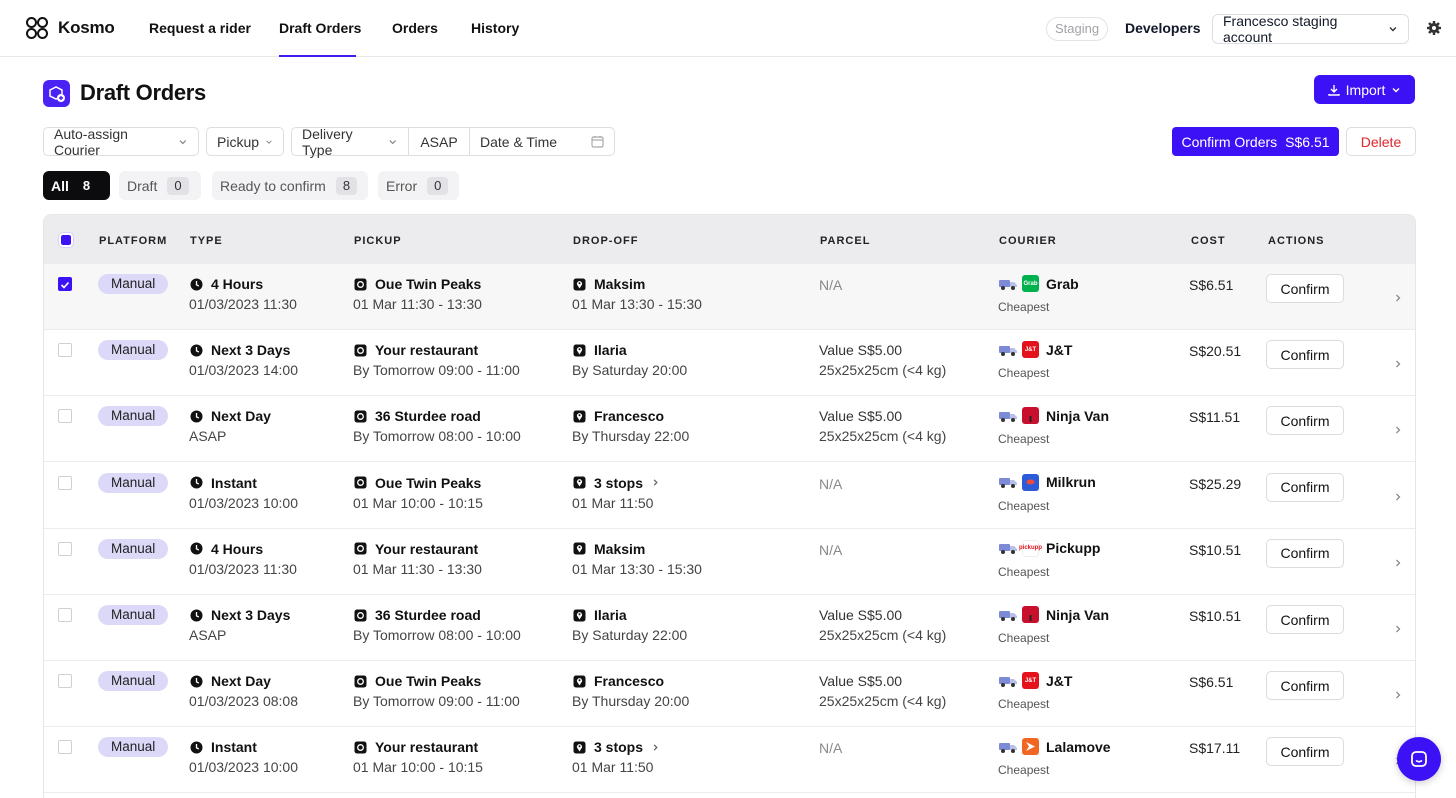 This screenshot has width=1456, height=798. Describe the element at coordinates (436, 370) in the screenshot. I see `pickup-time: By Tomorrow 09:00 - 11:00` at that location.